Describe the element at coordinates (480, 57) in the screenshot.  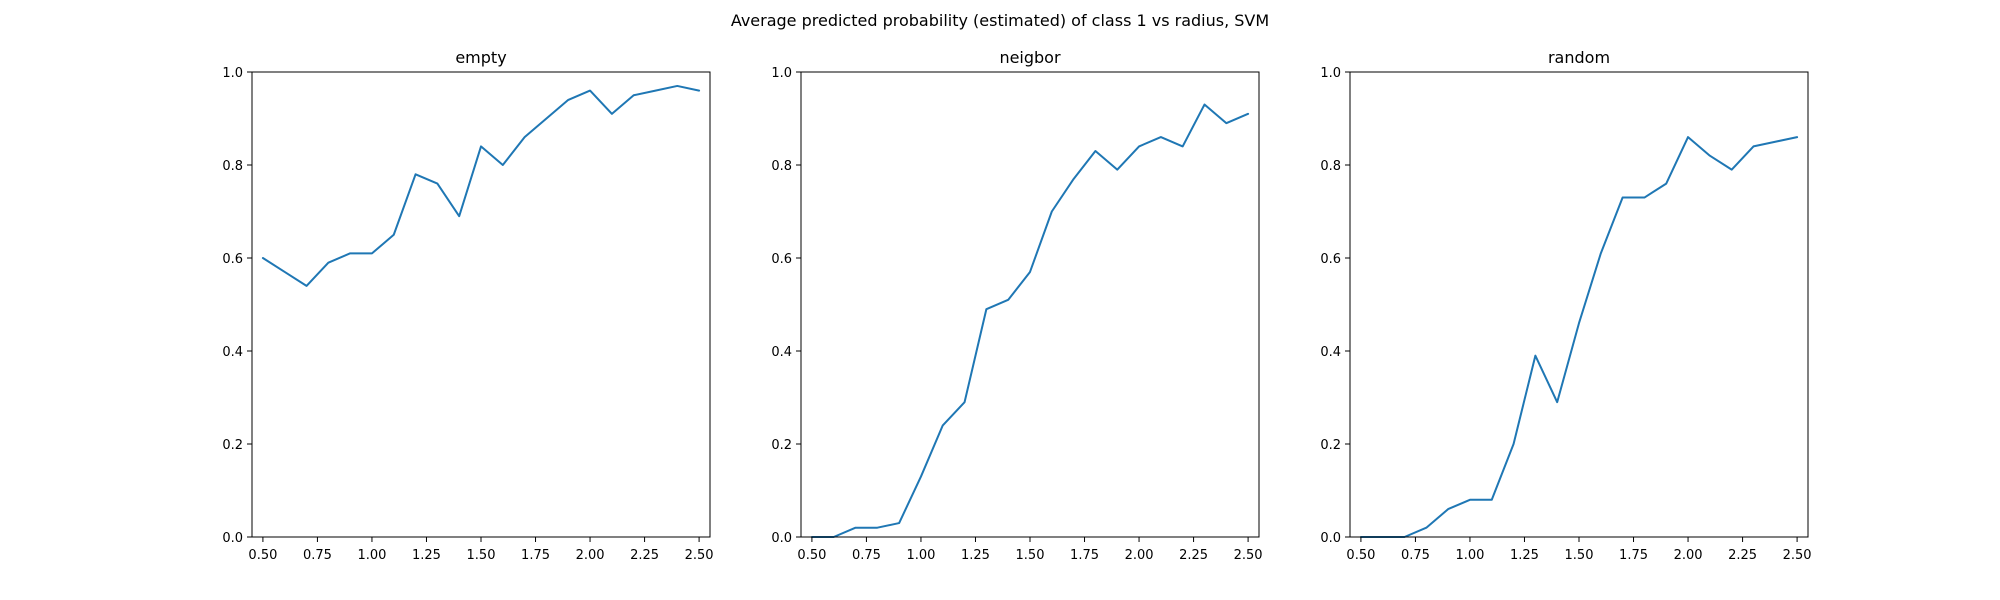
I see `subplot-title: empty` at that location.